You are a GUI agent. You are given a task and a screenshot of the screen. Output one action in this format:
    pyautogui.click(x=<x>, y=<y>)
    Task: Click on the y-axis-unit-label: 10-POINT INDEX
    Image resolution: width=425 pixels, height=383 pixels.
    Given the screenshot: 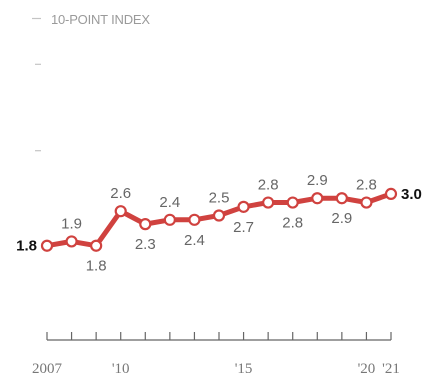 What is the action you would take?
    pyautogui.click(x=100, y=19)
    